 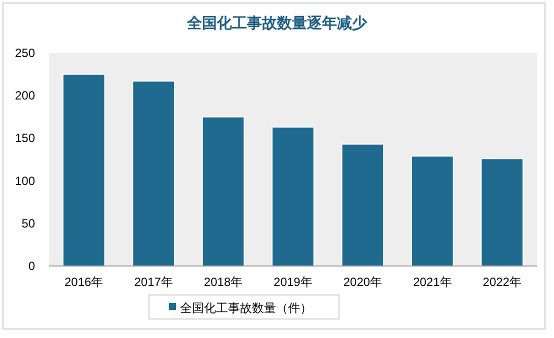 What do you see at coordinates (25, 181) in the screenshot?
I see `y-tick-label: 100` at bounding box center [25, 181].